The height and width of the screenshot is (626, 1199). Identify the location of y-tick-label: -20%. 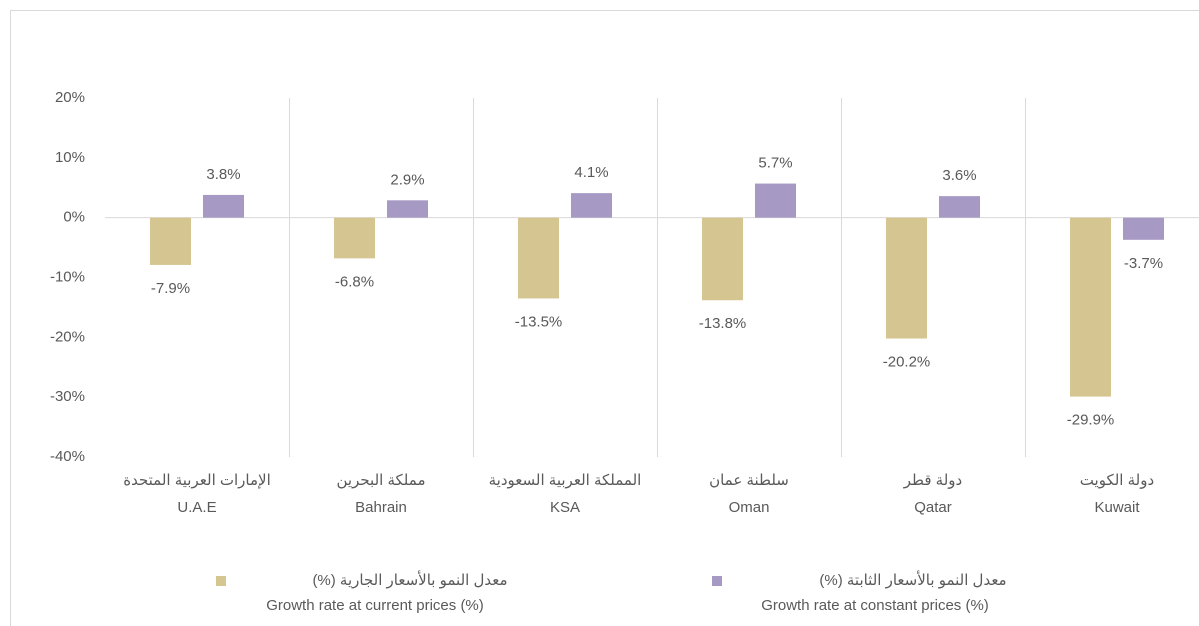
(67, 336).